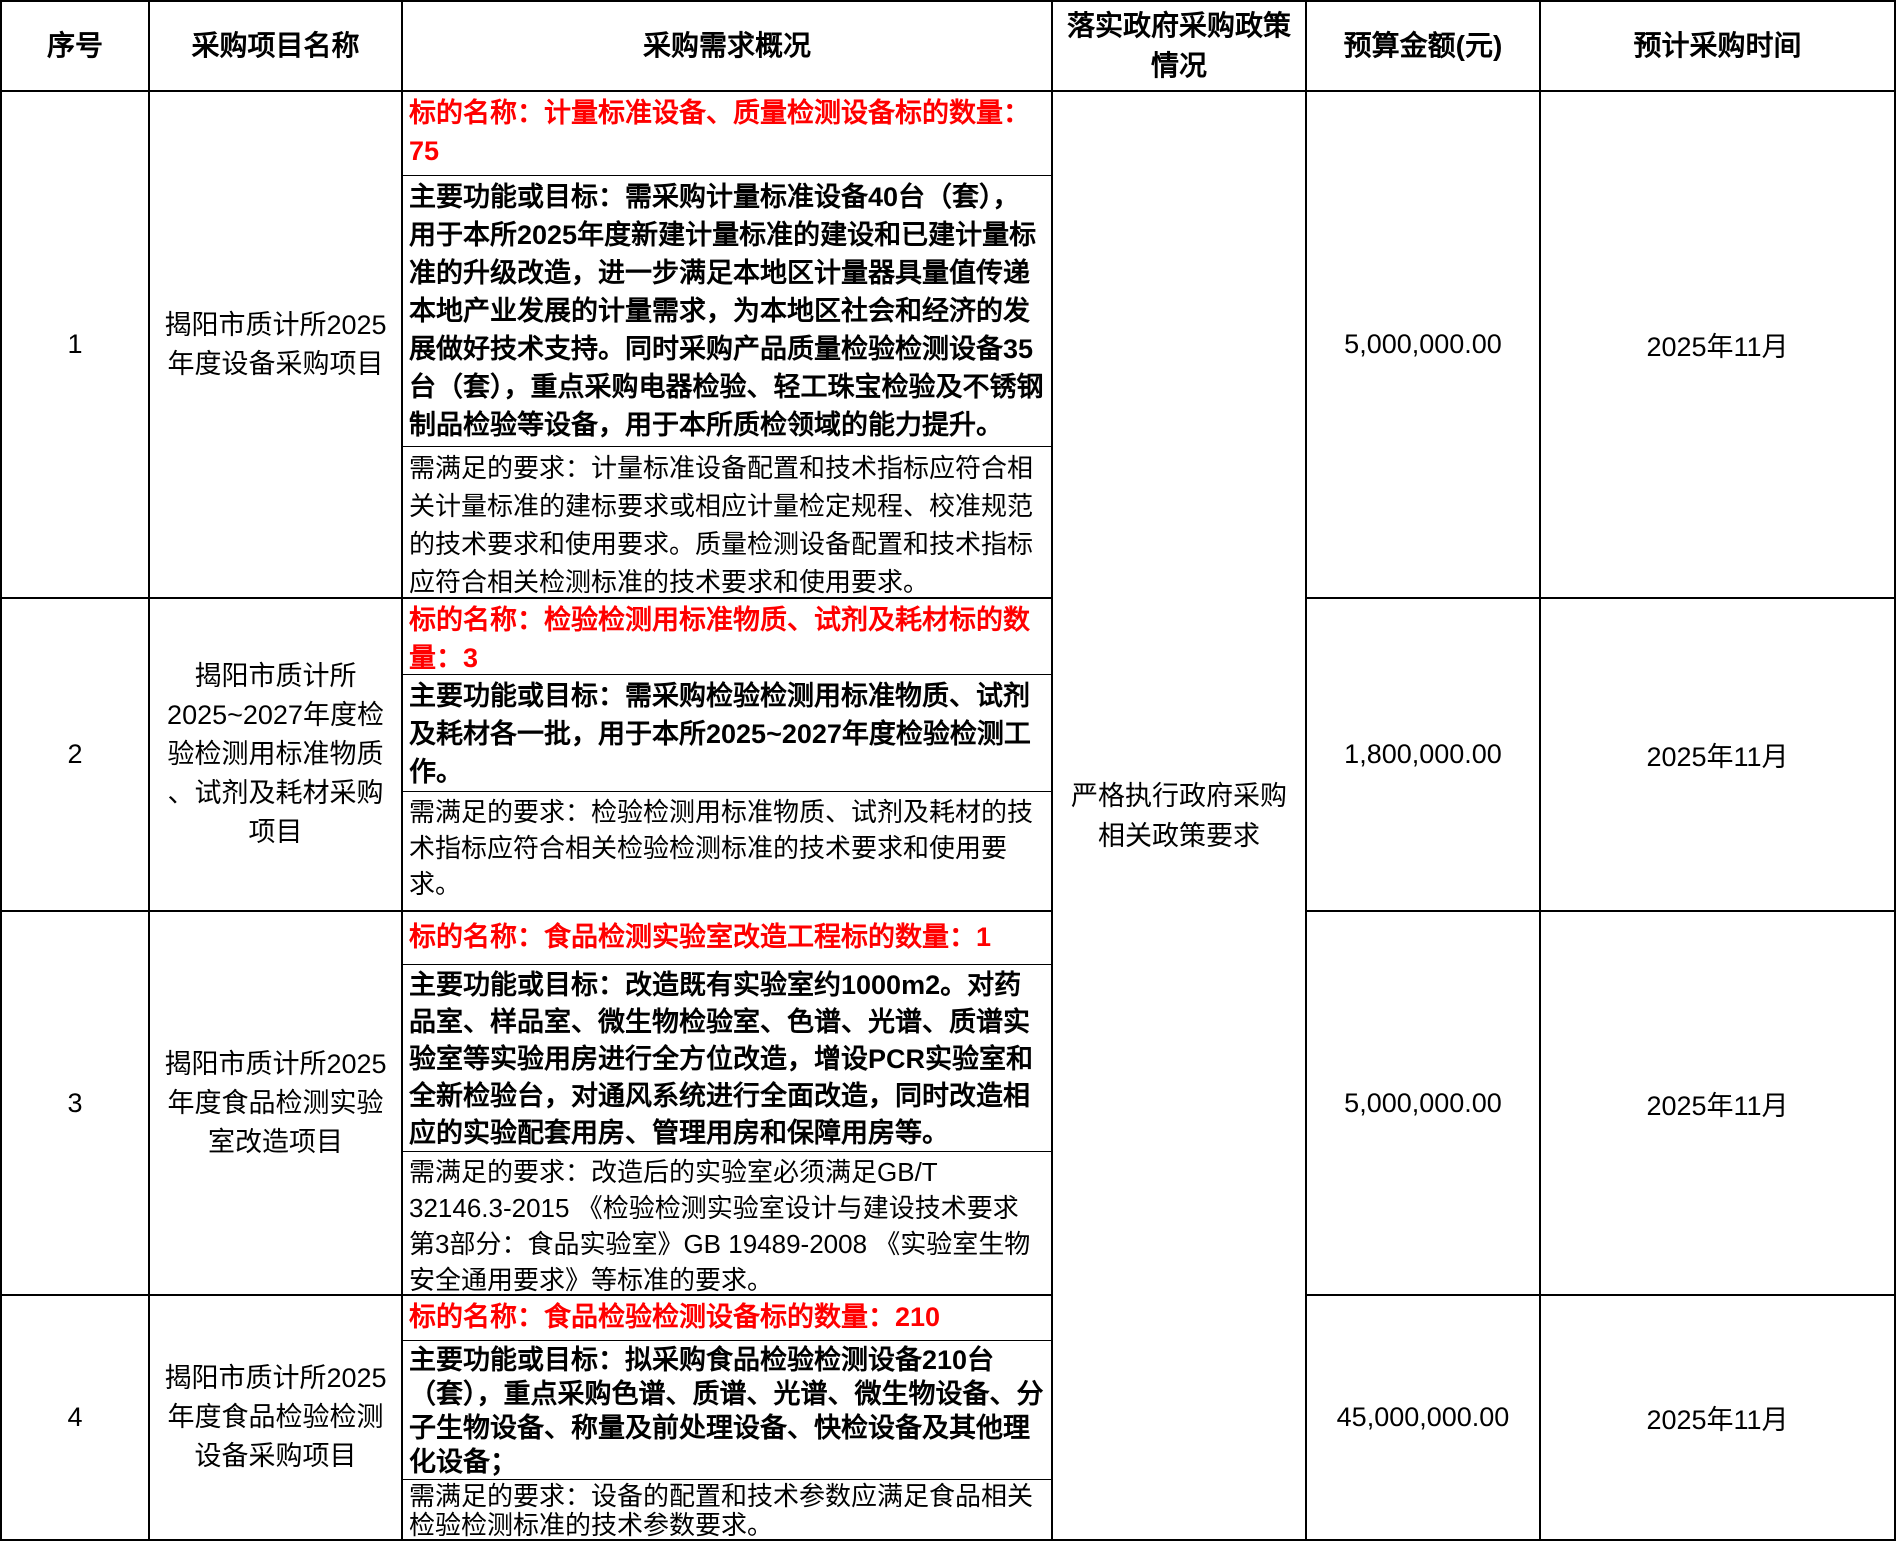  I want to click on row-2-time: 2025年11月, so click(1718, 755).